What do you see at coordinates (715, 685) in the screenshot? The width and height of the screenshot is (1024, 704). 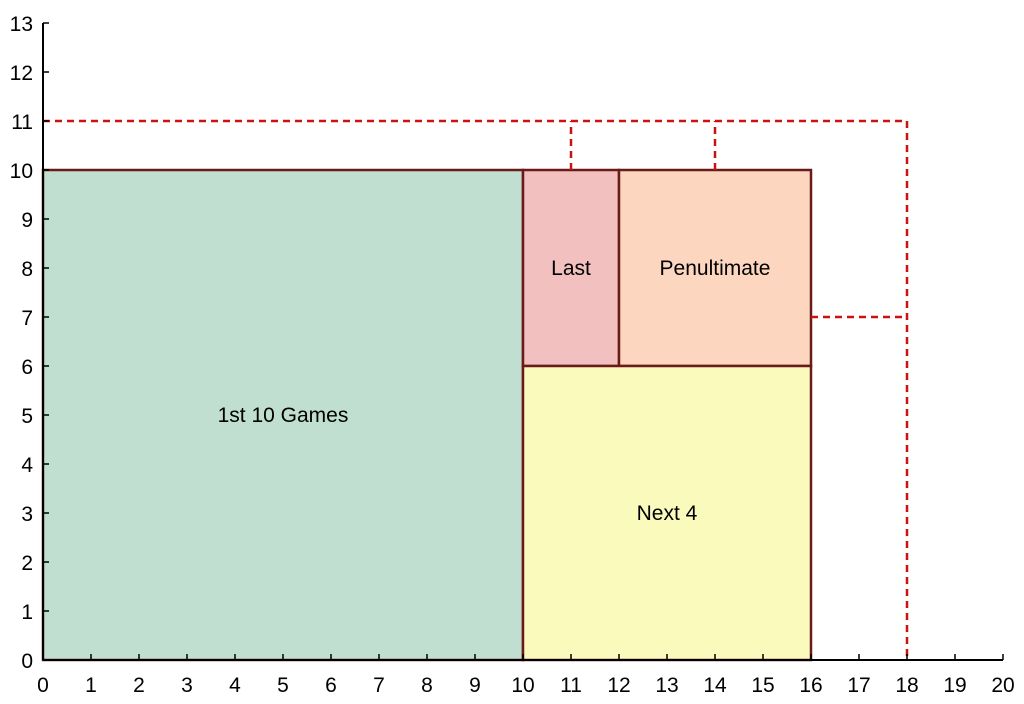 I see `x-tick-label: 14` at bounding box center [715, 685].